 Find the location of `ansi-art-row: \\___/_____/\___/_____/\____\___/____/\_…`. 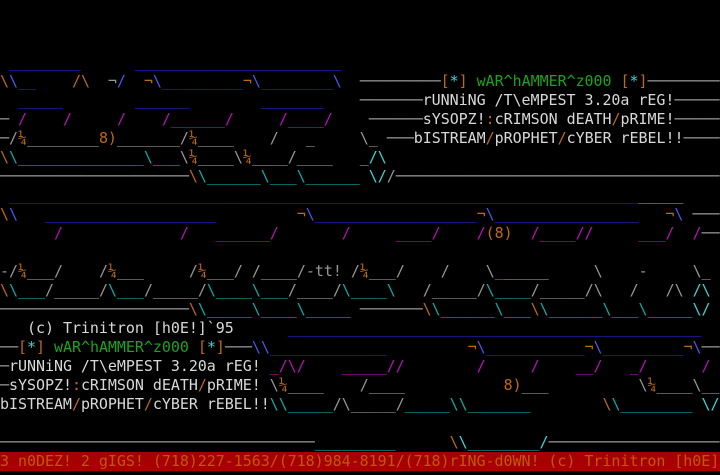

ansi-art-row: \\___/_____/\___/_____/\____\___/____/\_… is located at coordinates (355, 290).